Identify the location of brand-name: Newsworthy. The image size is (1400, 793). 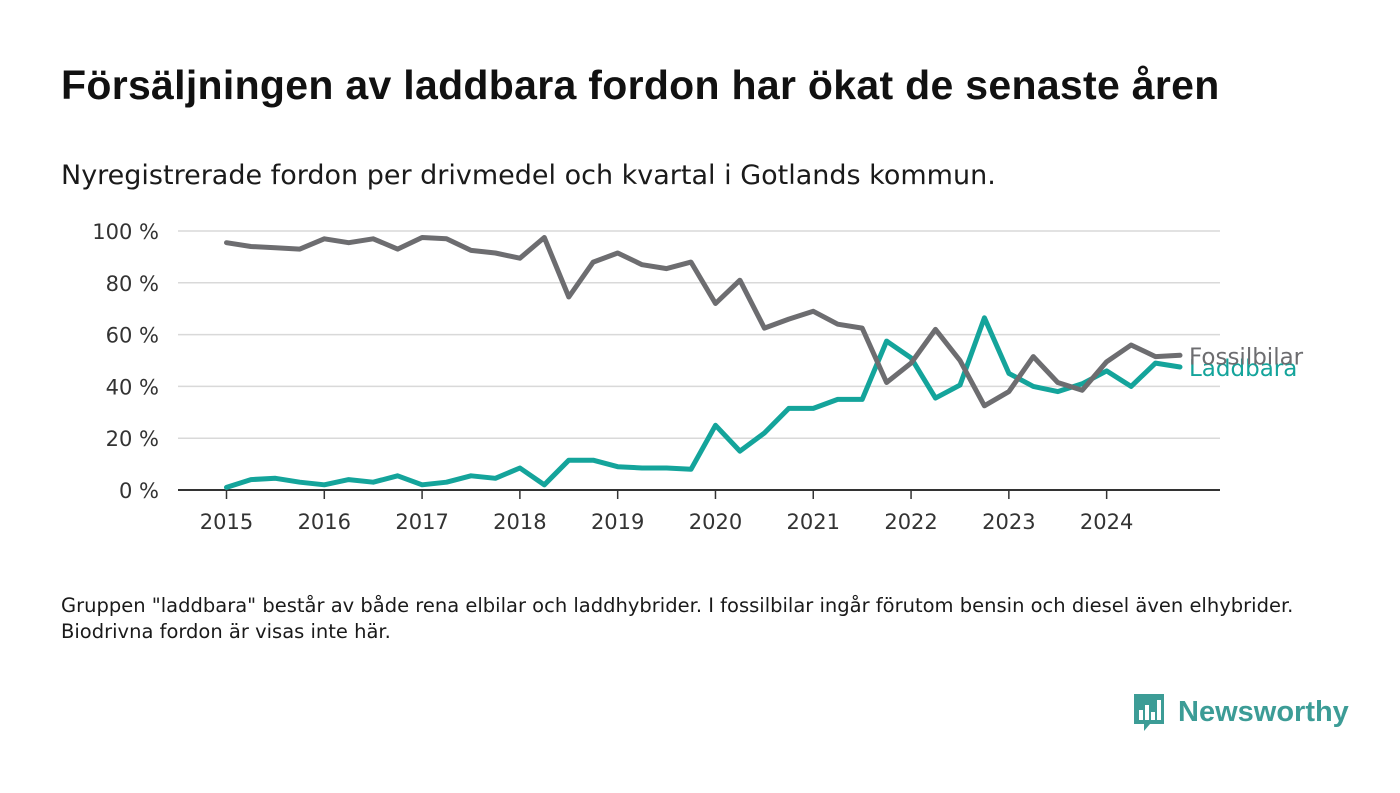
(1263, 711).